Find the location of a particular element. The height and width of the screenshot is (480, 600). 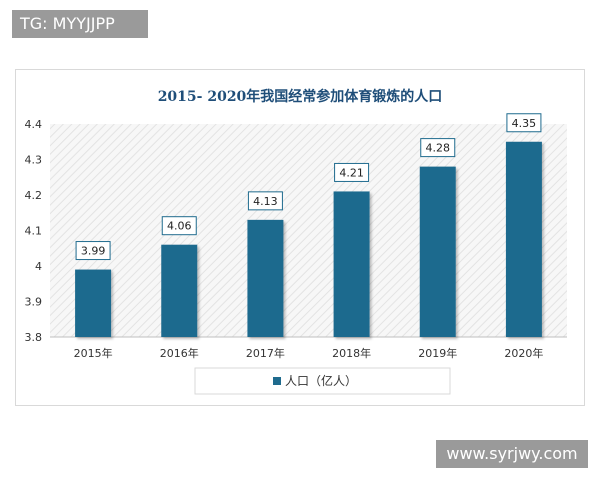

x-tick-label: 2015年 is located at coordinates (93, 353).